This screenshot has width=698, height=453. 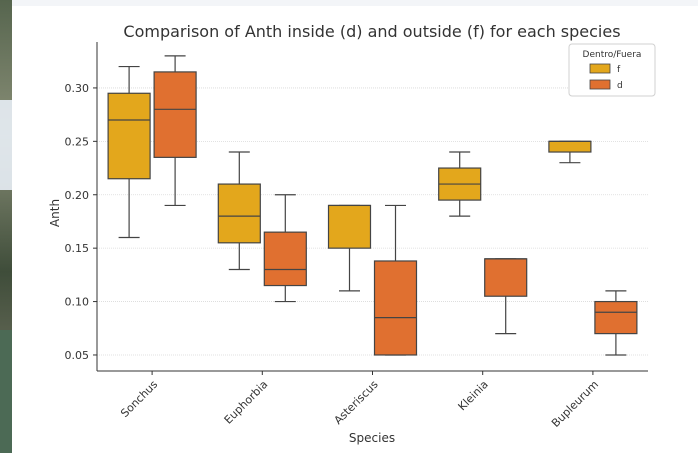 What do you see at coordinates (77, 302) in the screenshot?
I see `y-tick-label: 0.10` at bounding box center [77, 302].